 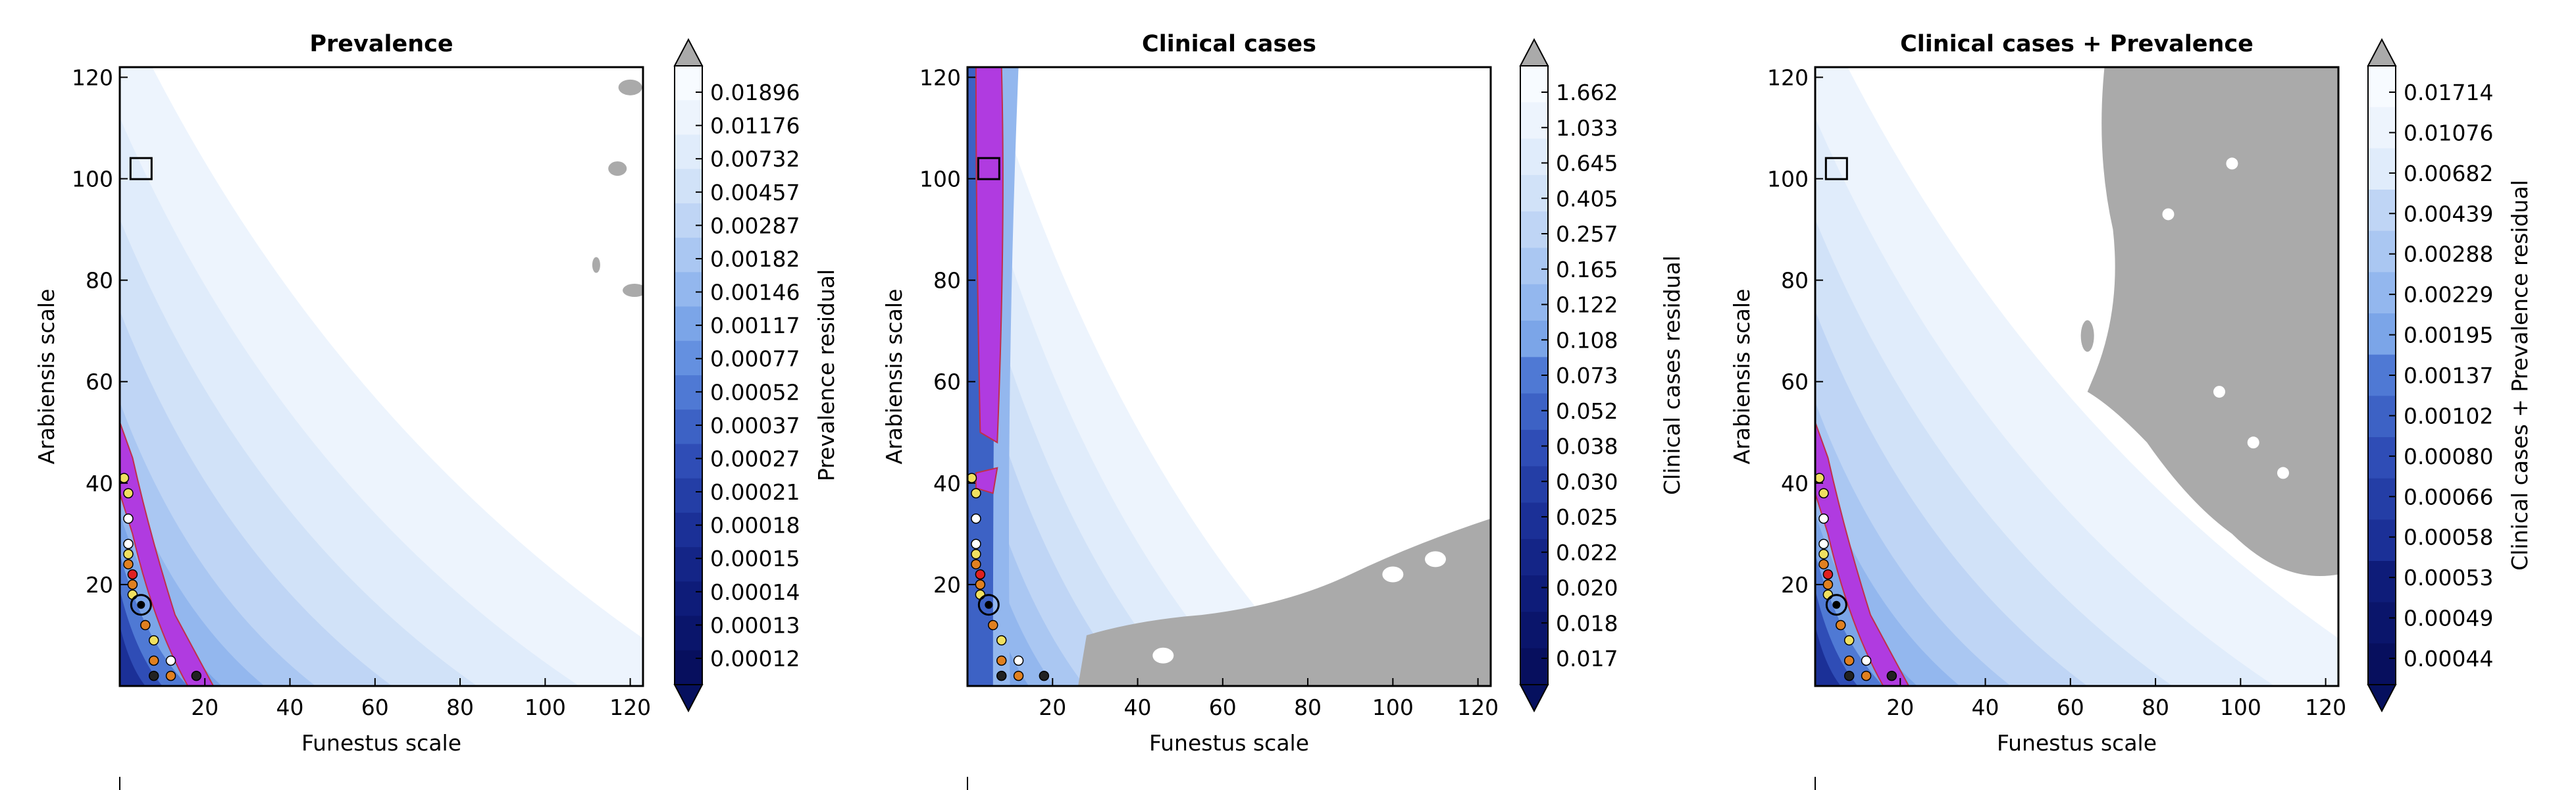 I want to click on colorbar-tick-label: 0.122, so click(x=1587, y=305).